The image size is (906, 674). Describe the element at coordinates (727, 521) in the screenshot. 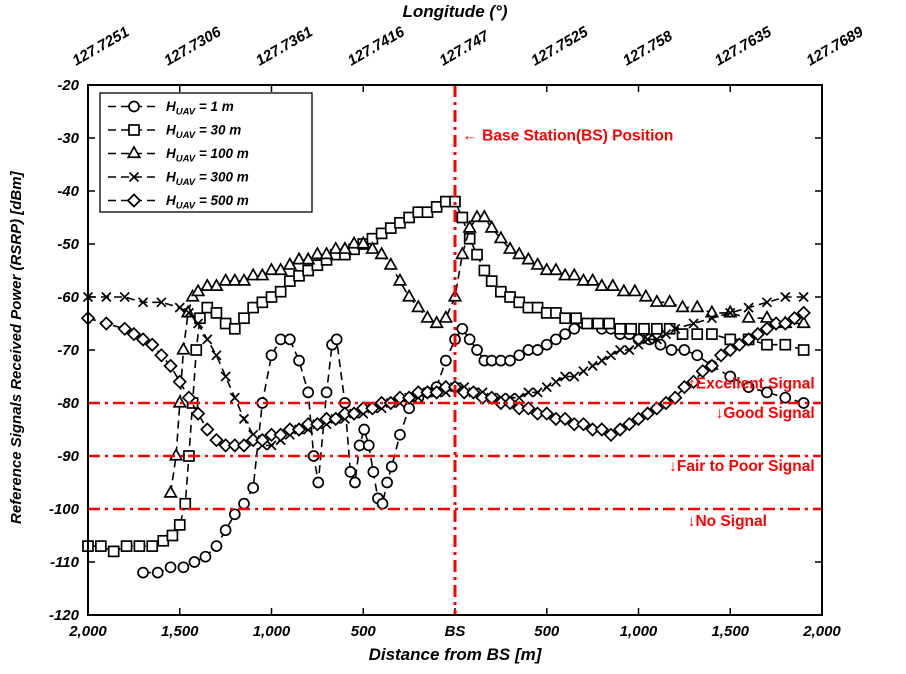

I see `annotation-no-signal: ↓No Signal` at that location.